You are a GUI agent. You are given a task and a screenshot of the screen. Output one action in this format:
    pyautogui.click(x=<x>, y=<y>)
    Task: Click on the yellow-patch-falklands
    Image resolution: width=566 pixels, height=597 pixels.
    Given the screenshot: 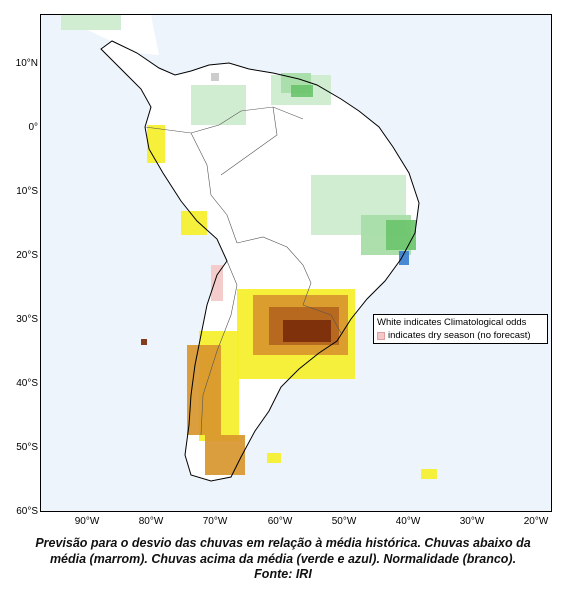 What is the action you would take?
    pyautogui.click(x=274, y=458)
    